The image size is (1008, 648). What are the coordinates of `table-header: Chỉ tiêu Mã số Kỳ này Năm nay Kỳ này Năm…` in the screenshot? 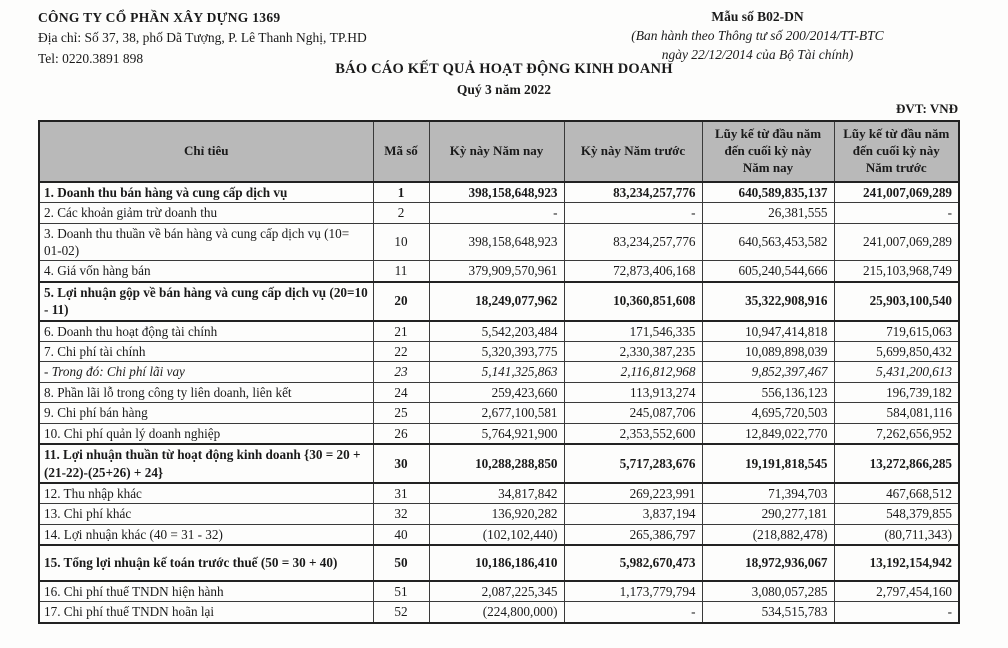 It's located at (499, 151).